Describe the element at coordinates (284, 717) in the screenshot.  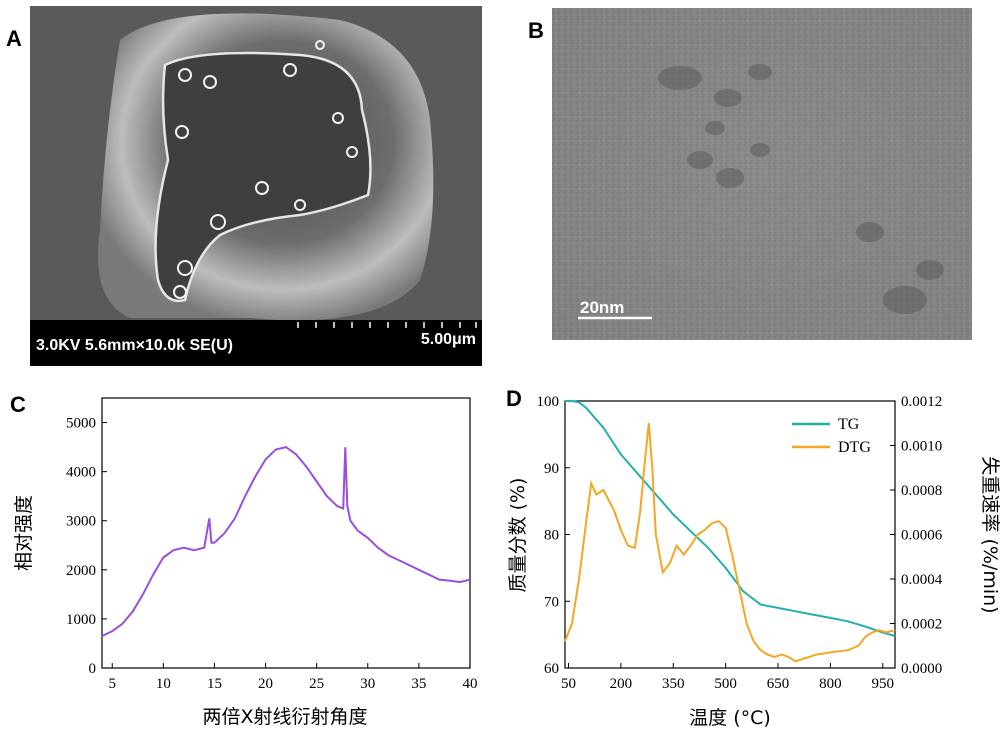
I see `xrd-x-axis-title: 两倍X射线衍射角度` at that location.